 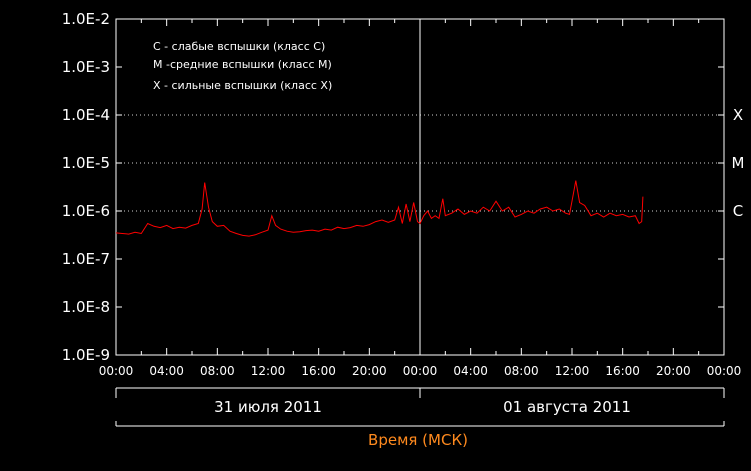 I want to click on class-level-labels: X M C, so click(x=738, y=163).